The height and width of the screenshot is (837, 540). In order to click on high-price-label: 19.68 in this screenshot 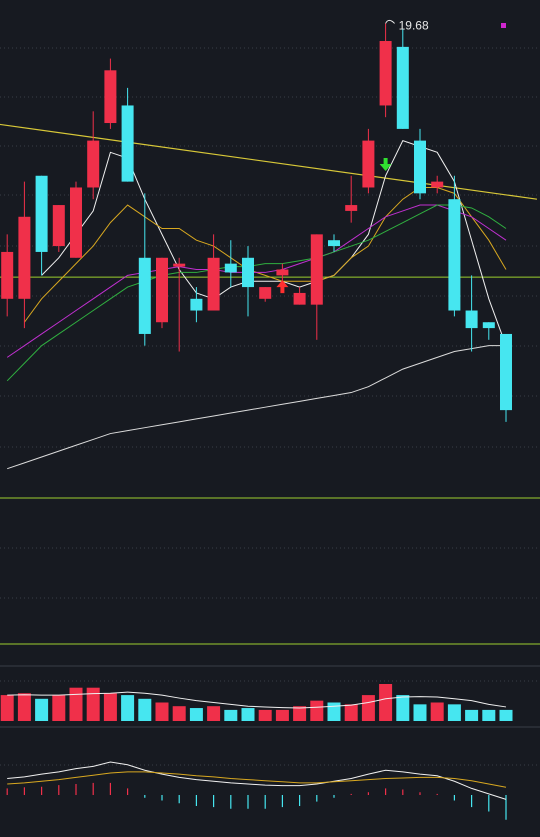, I will do `click(414, 25)`.